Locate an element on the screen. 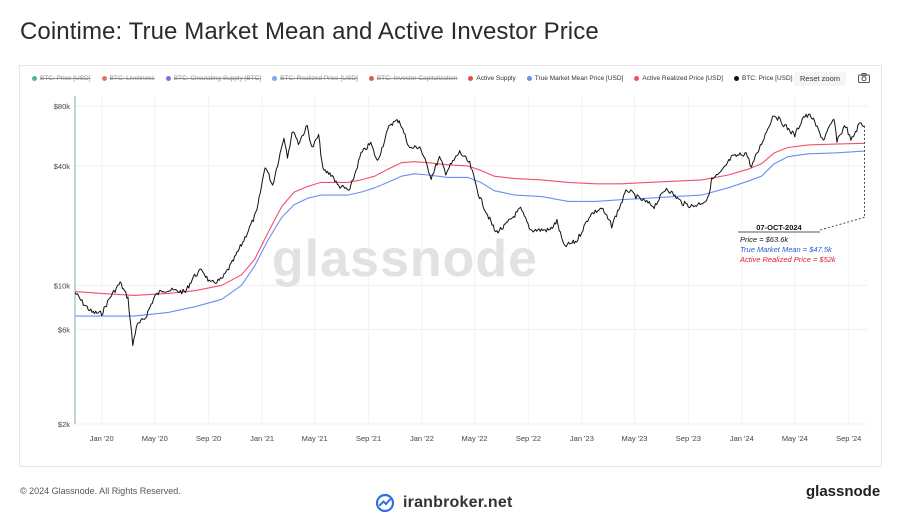 The width and height of the screenshot is (900, 519). annotation-price: Price = $63.6k is located at coordinates (764, 239).